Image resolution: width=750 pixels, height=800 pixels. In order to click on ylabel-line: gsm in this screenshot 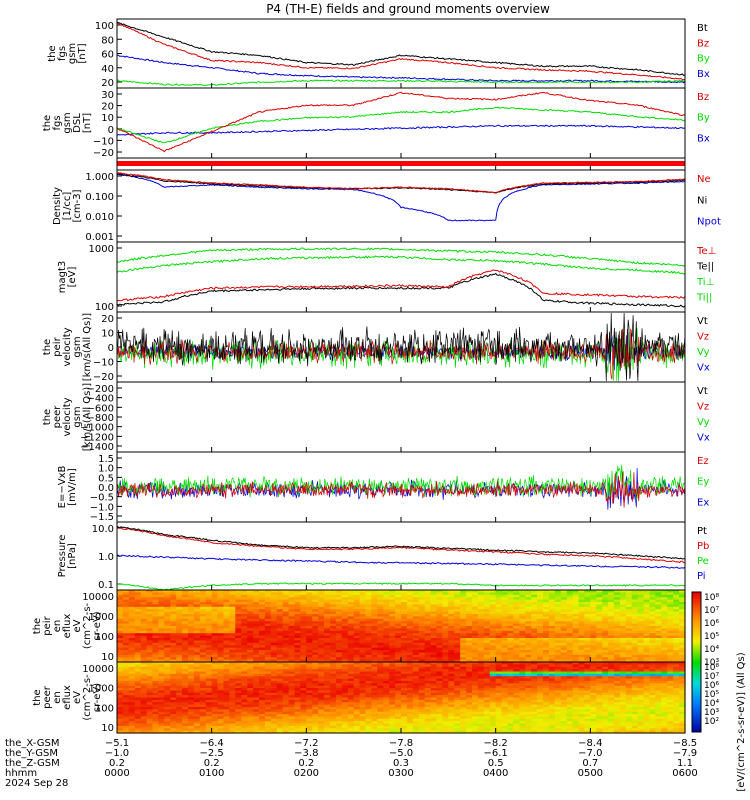, I will do `click(77, 416)`.